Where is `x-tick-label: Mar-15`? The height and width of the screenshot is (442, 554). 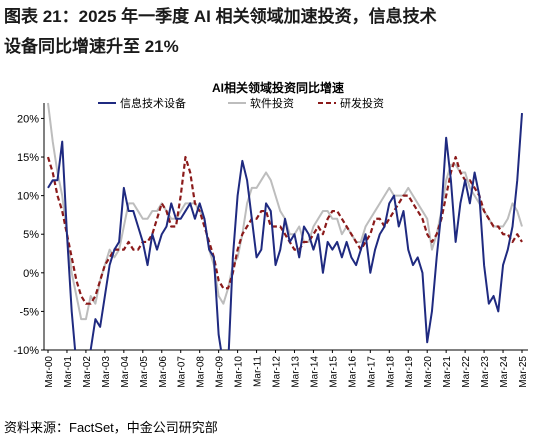
x-tick-label: Mar-15 is located at coordinates (333, 372).